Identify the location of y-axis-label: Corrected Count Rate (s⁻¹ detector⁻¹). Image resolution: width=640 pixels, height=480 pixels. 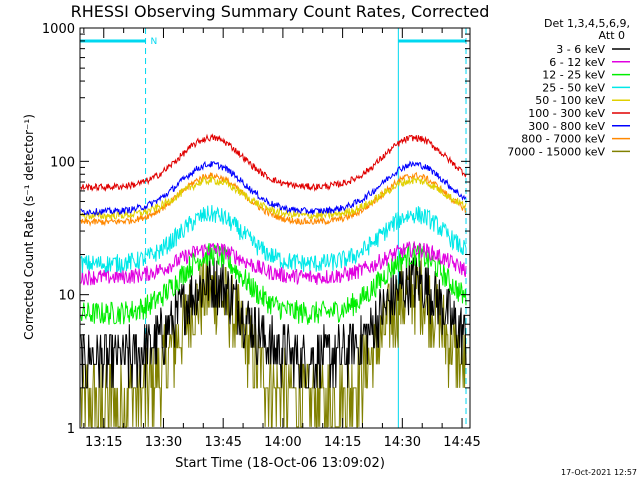
(29, 227).